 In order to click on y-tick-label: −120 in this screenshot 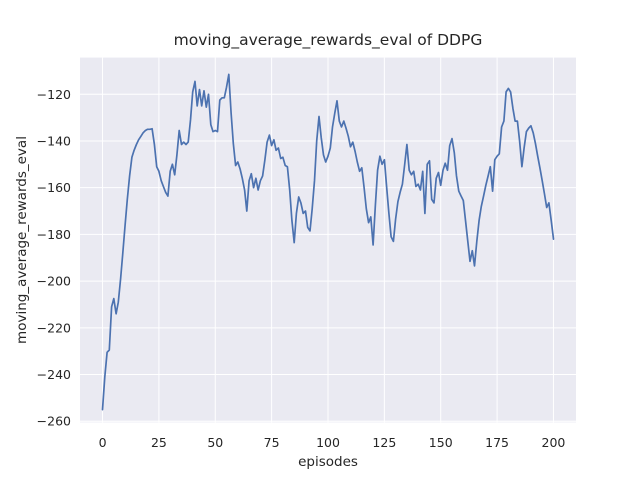, I will do `click(54, 94)`.